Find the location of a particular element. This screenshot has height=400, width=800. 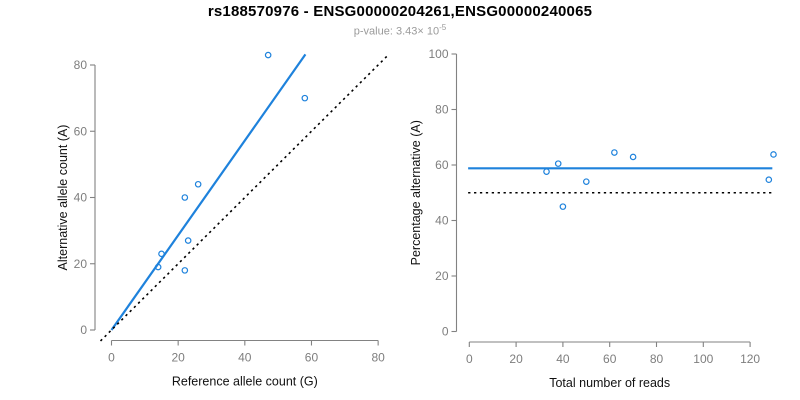

y-tick-label: 100 is located at coordinates (438, 54).